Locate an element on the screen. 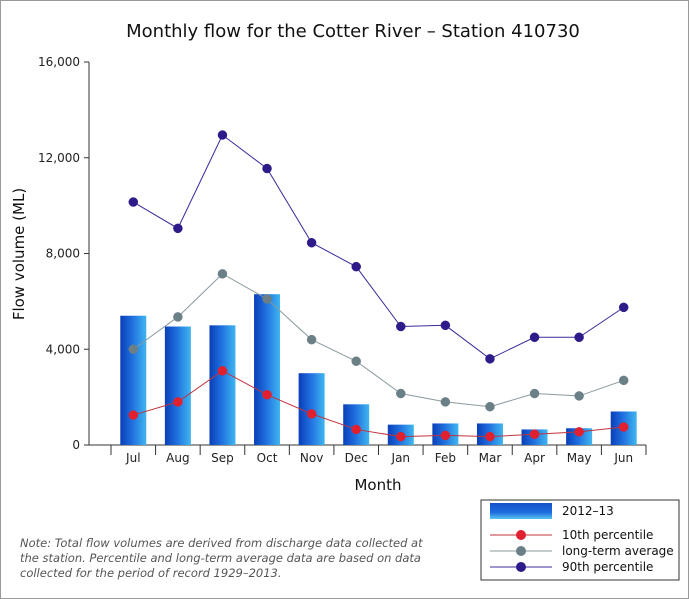 The image size is (689, 599). x-tick-label: Sep is located at coordinates (222, 458).